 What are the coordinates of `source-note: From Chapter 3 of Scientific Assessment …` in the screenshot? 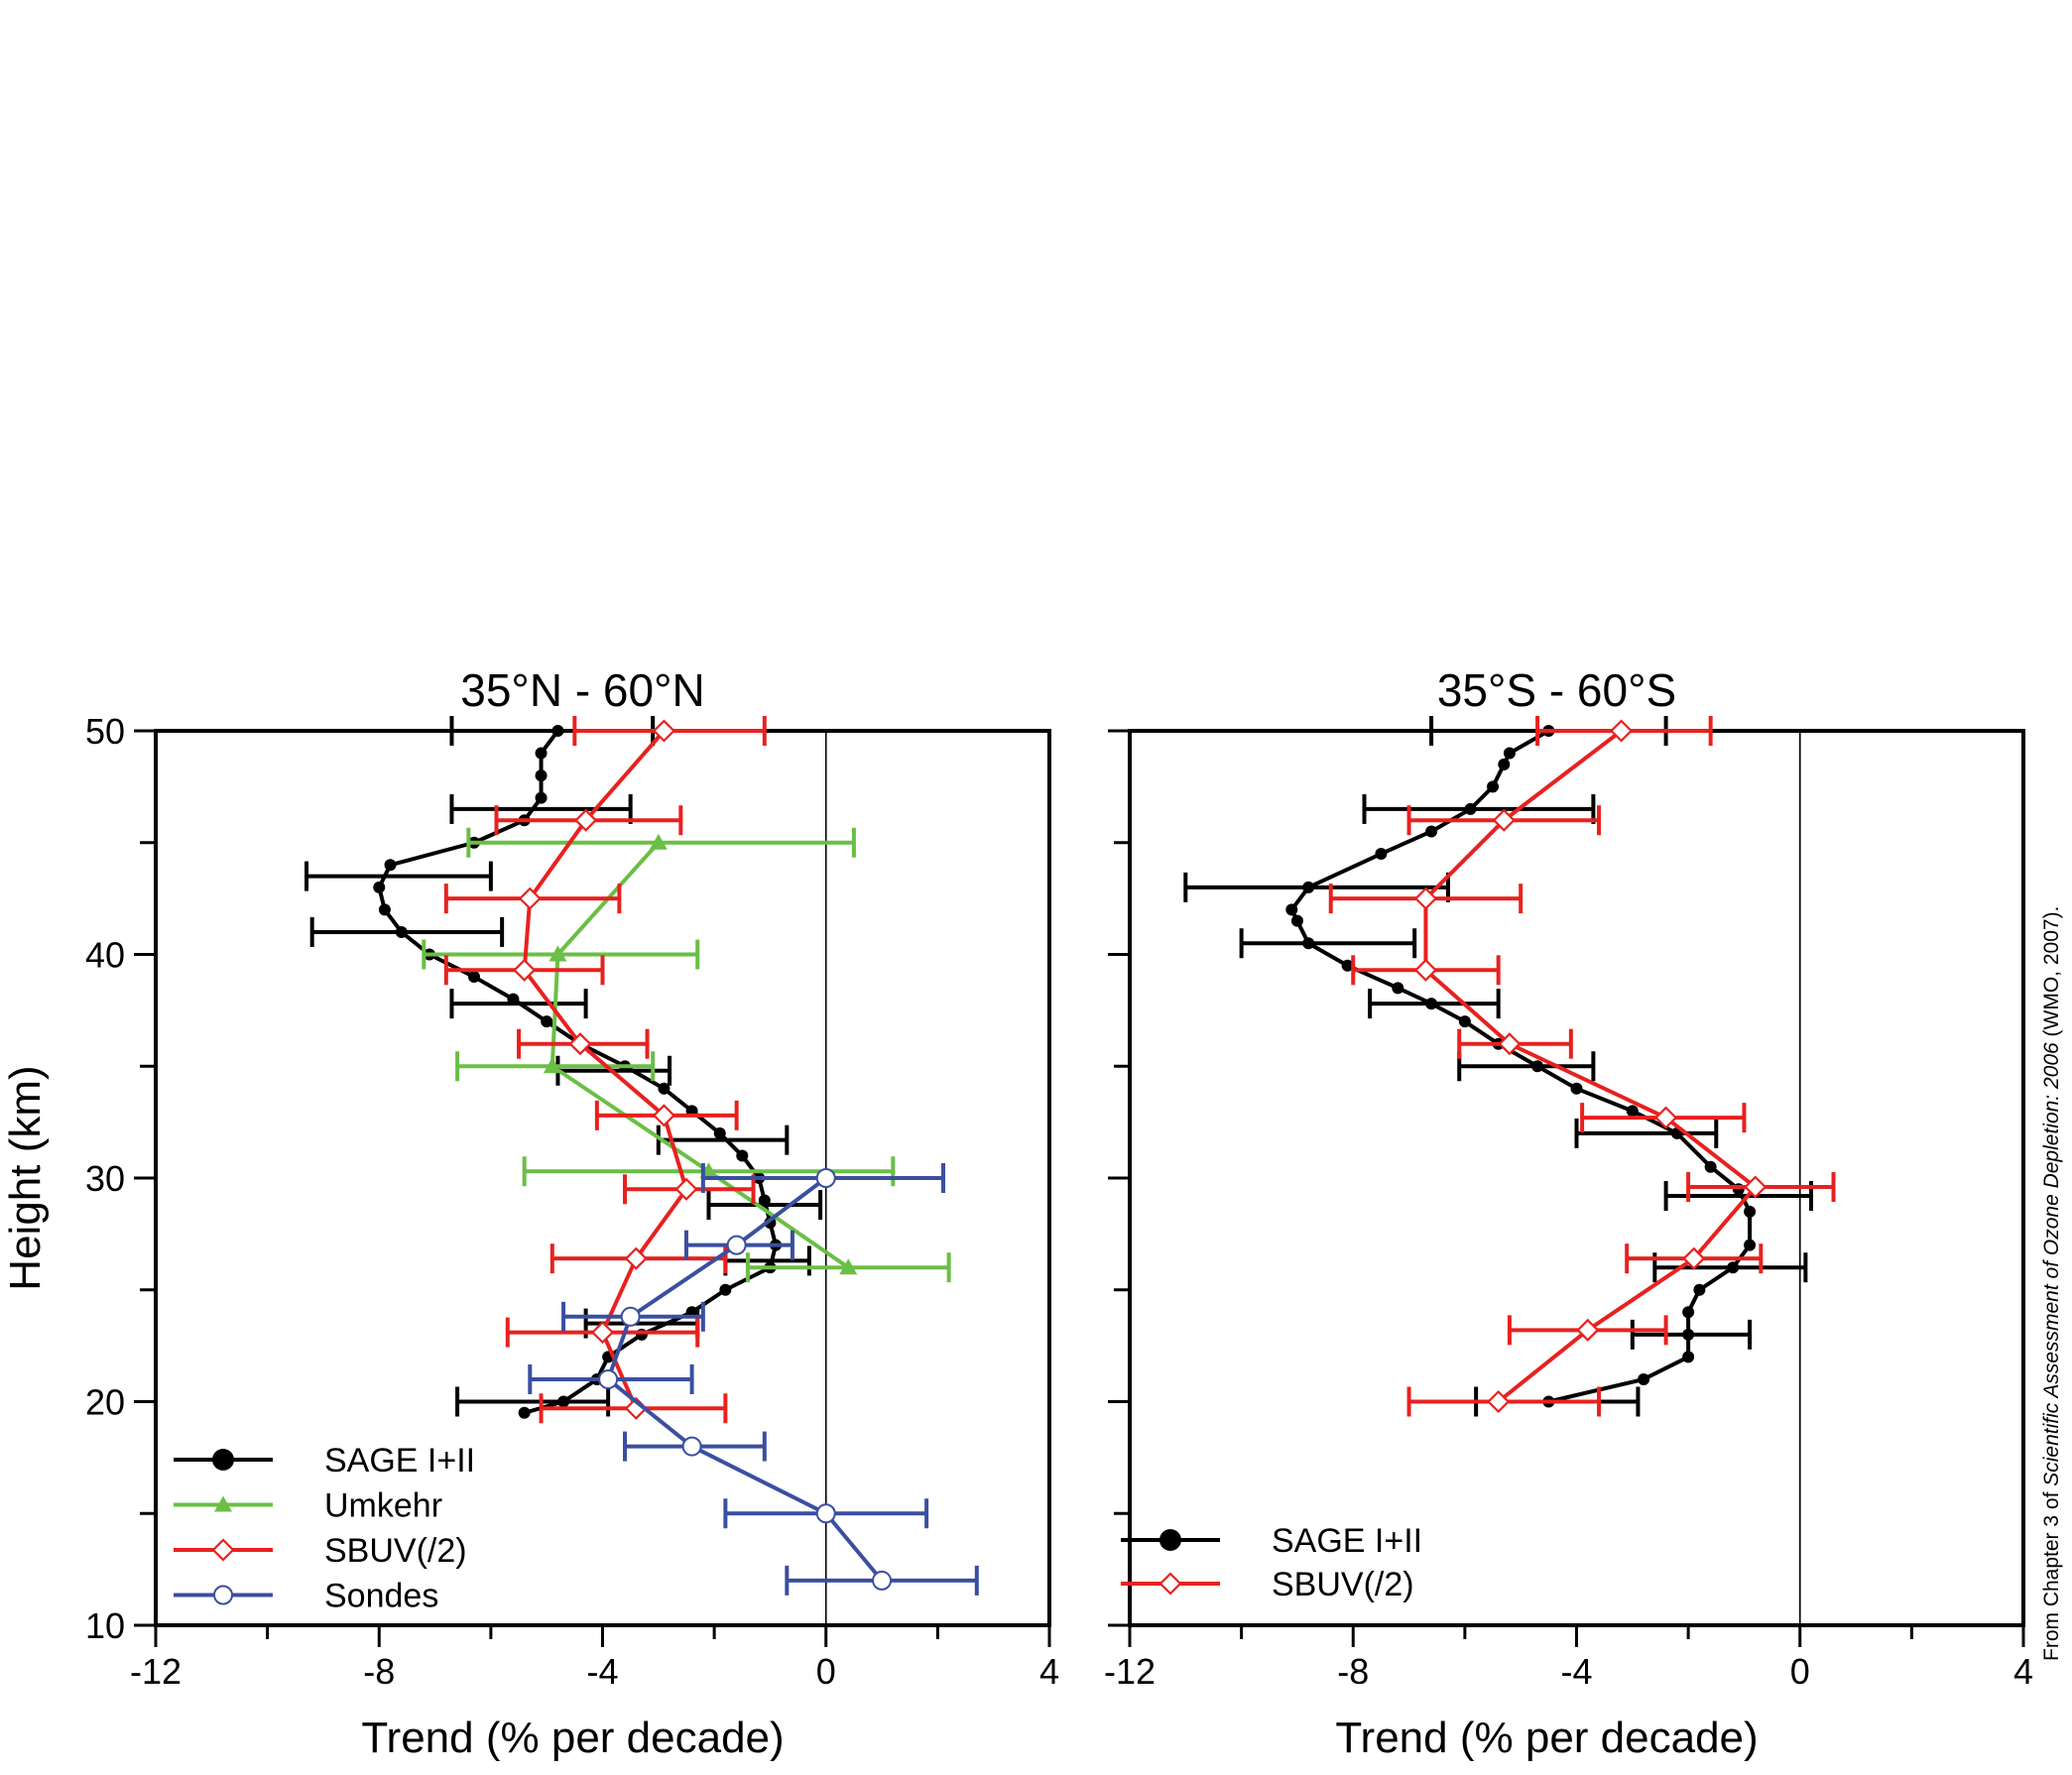 It's located at (2051, 1283).